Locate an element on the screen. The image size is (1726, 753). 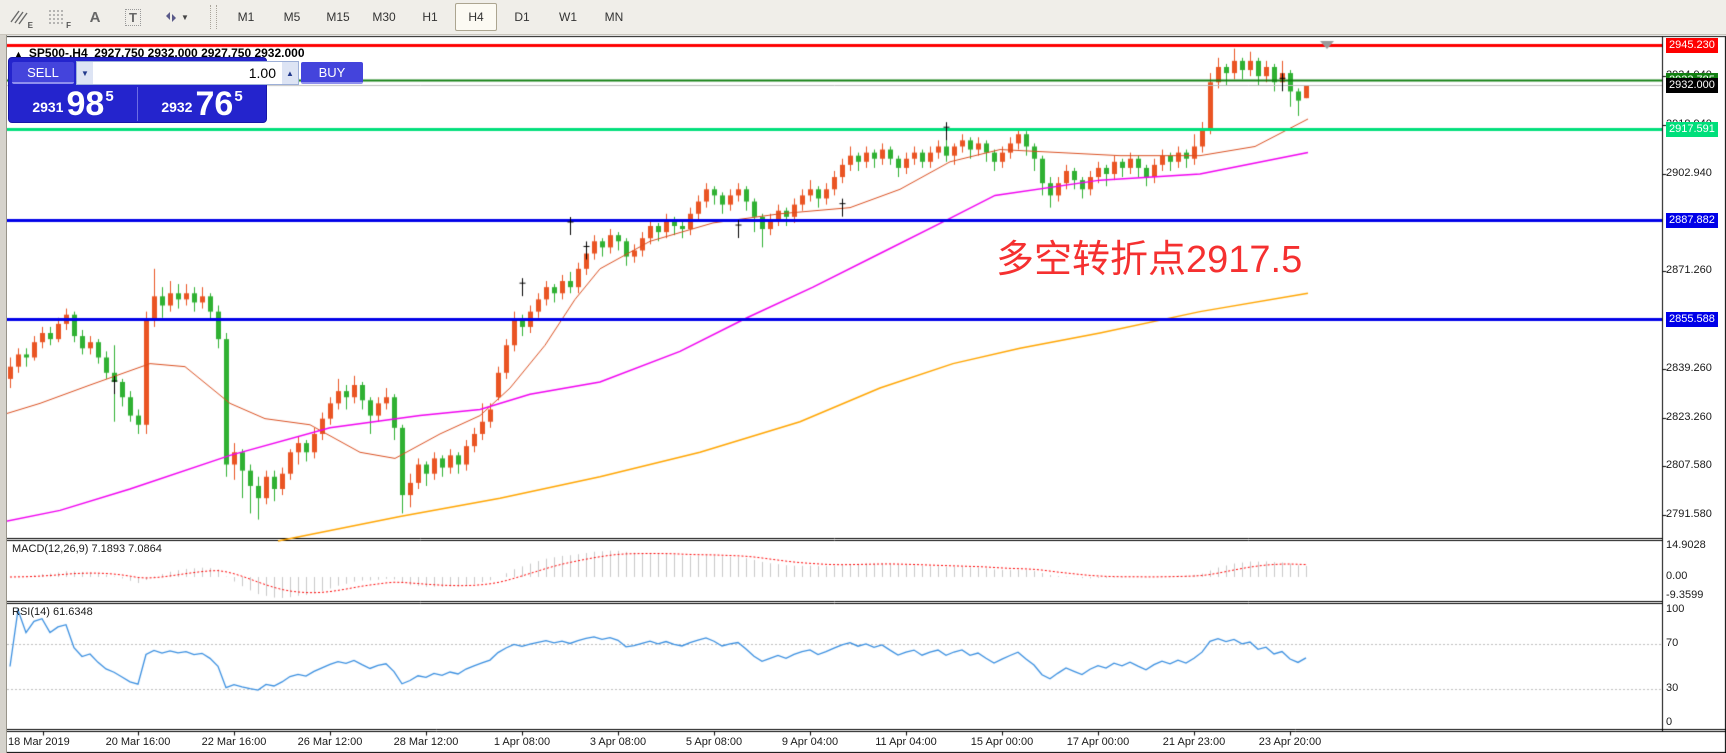
price-tick-label: 0 is located at coordinates (1669, 722).